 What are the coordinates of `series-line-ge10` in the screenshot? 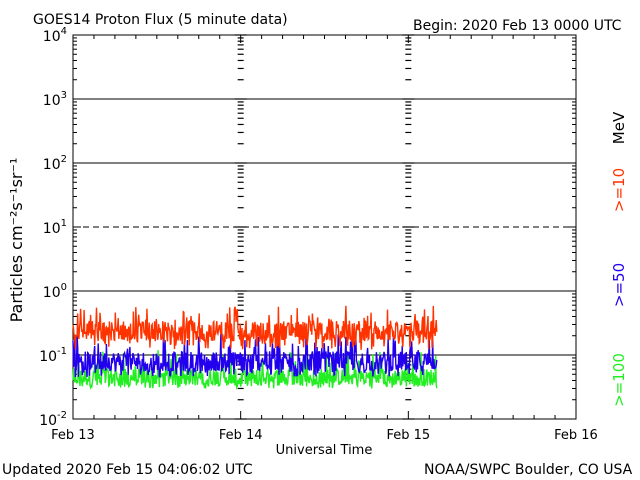 It's located at (255, 327).